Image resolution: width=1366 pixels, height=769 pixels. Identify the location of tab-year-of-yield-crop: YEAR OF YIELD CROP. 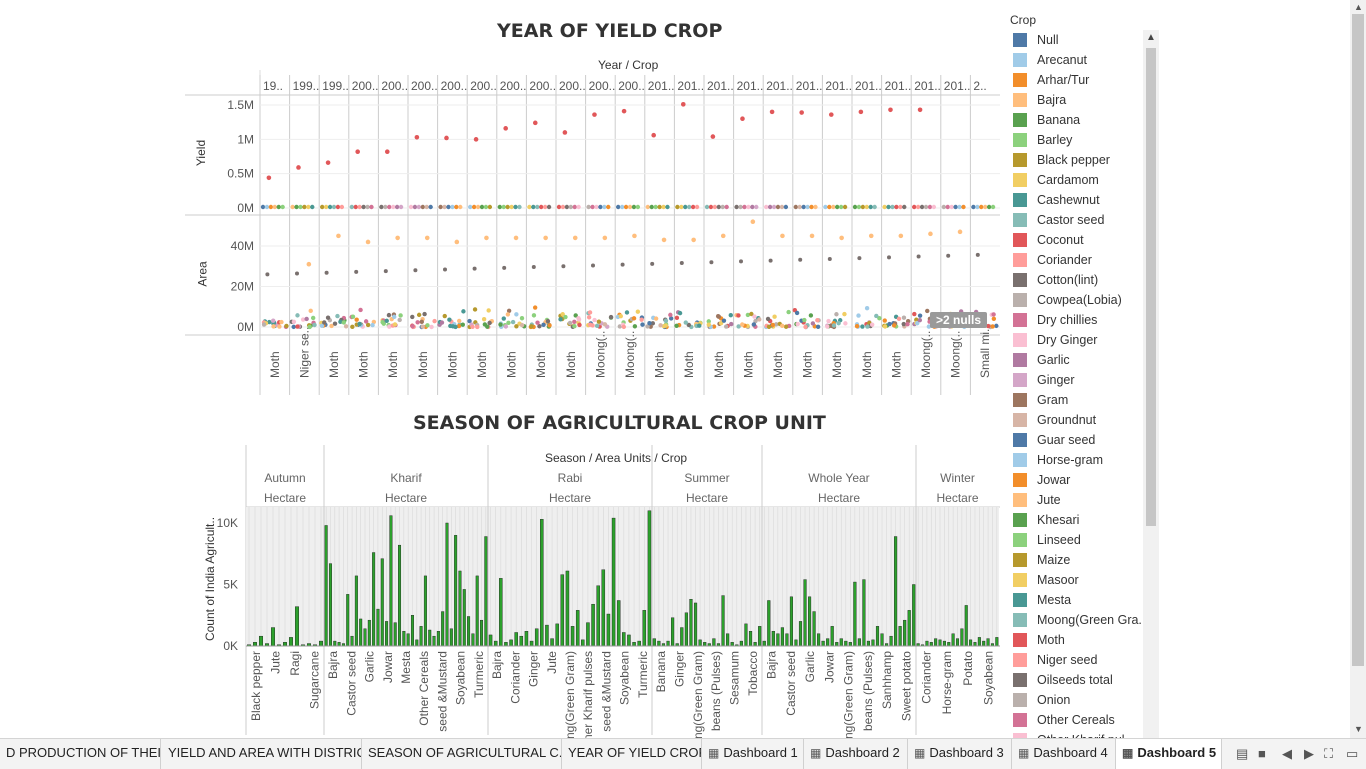
(632, 754).